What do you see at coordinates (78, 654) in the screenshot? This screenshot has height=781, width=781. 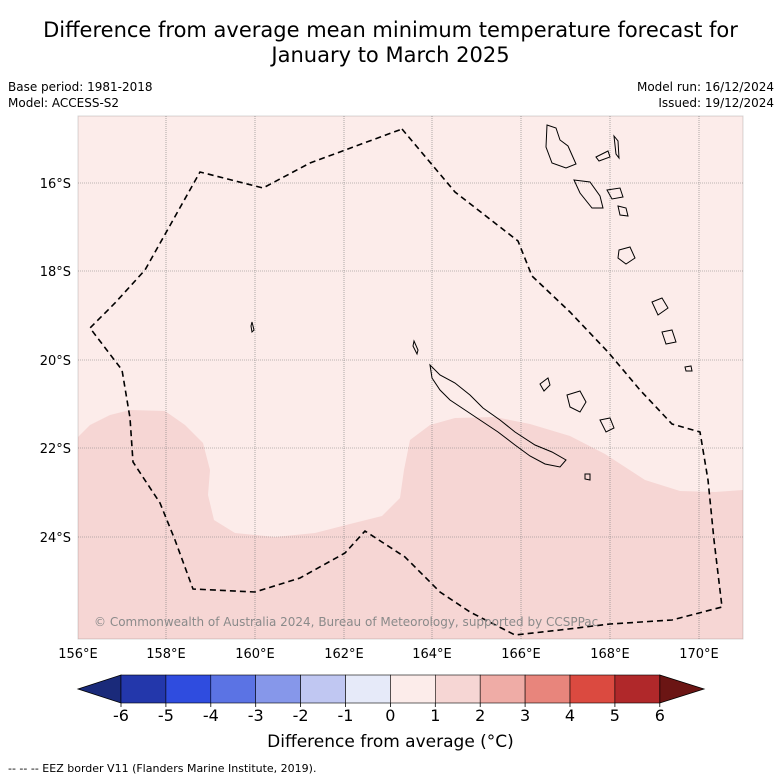 I see `lon-label-156e: 156°E` at bounding box center [78, 654].